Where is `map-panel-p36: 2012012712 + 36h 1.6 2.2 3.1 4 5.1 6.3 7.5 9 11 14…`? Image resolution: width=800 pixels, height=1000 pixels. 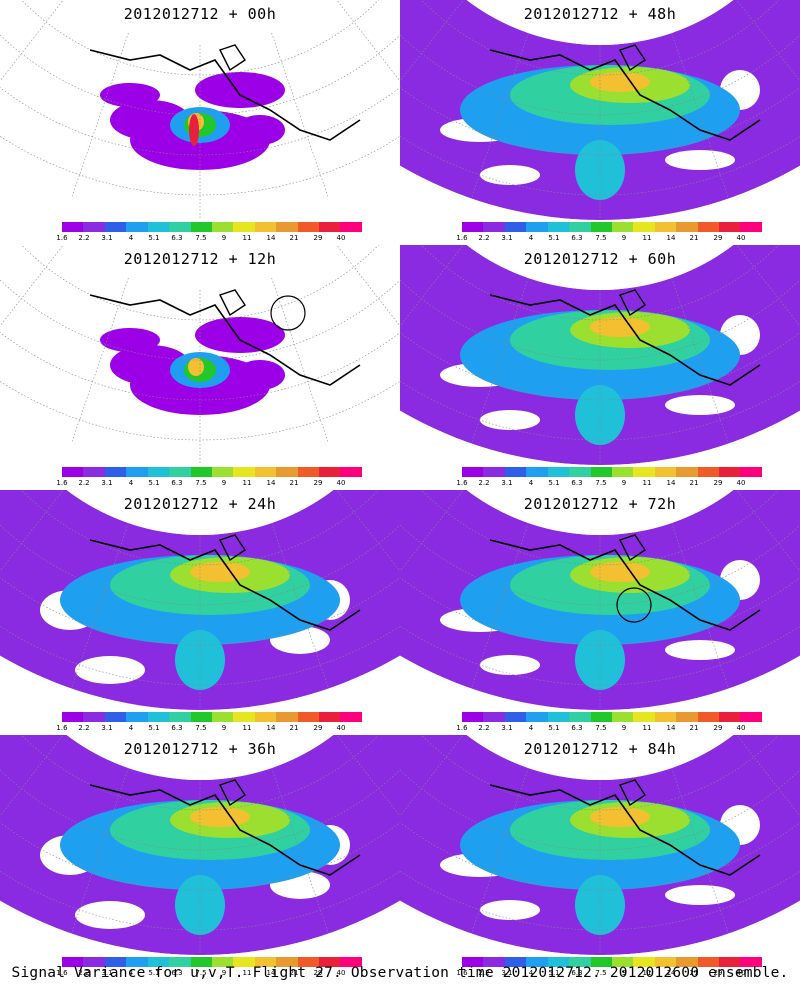 map-panel-p36: 2012012712 + 36h 1.6 2.2 3.1 4 5.1 6.3 7.5 9 11 14… is located at coordinates (200, 856).